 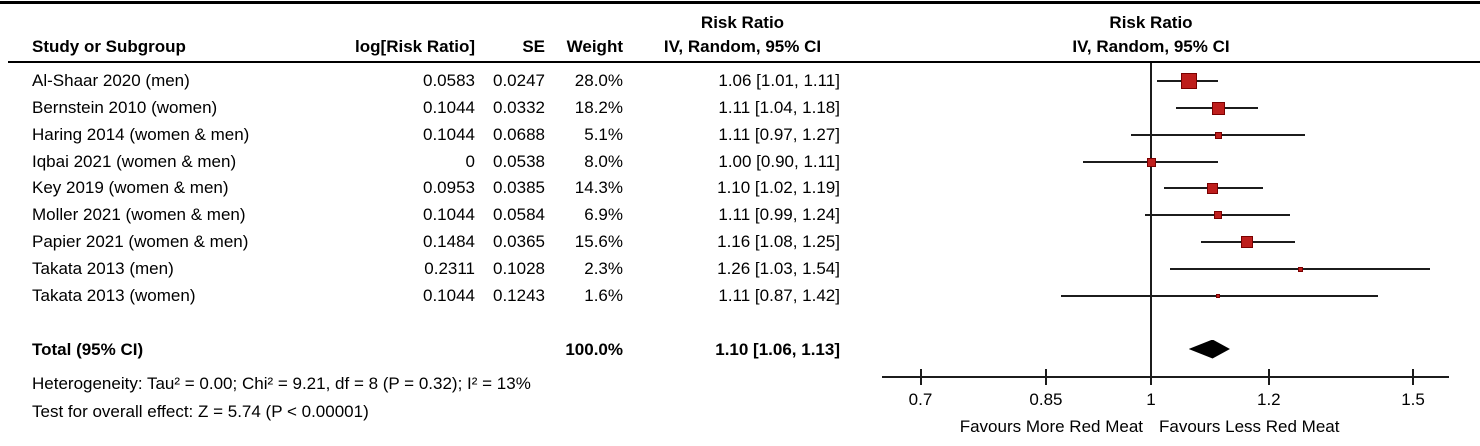 What do you see at coordinates (519, 268) in the screenshot?
I see `study-se: 0.1028` at bounding box center [519, 268].